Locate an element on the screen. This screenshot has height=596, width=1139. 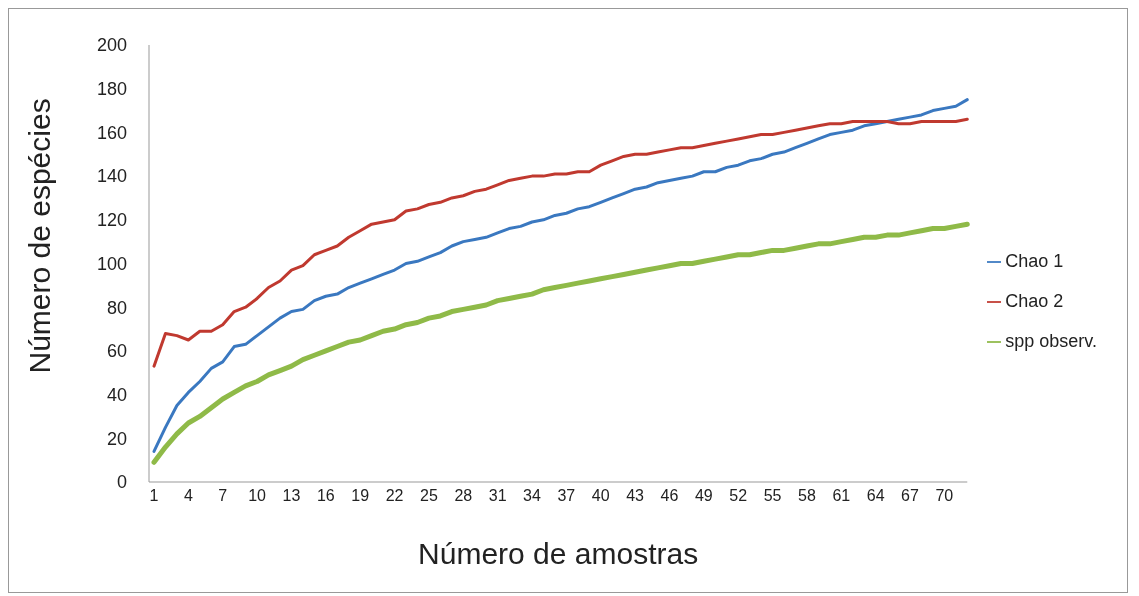
x-tick-label: 1 is located at coordinates (154, 496).